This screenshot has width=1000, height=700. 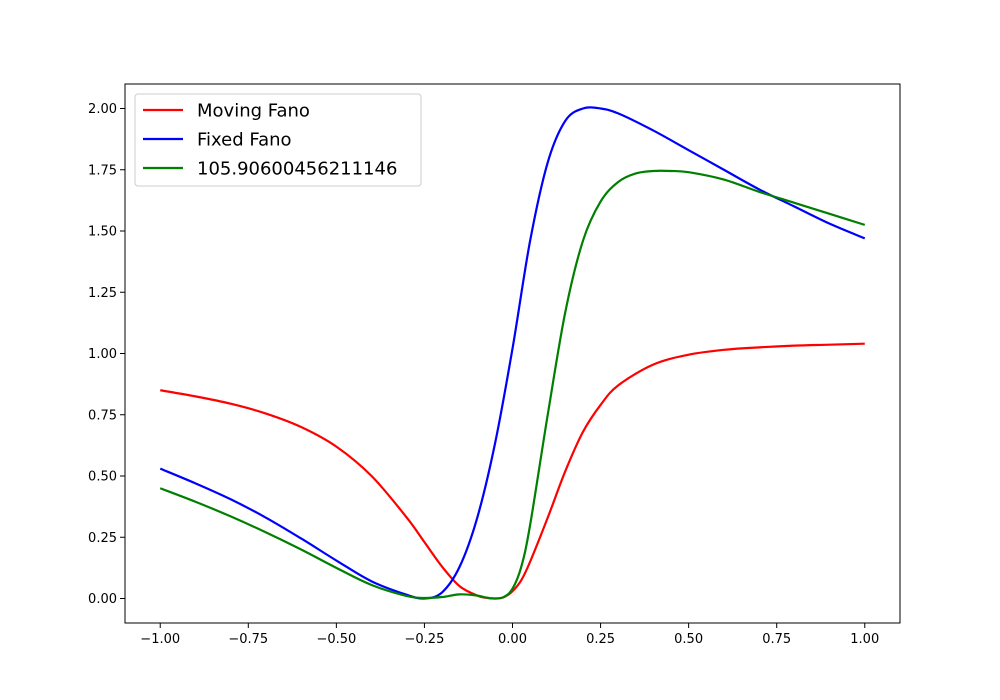 What do you see at coordinates (688, 639) in the screenshot?
I see `x-tick-label: 0.50` at bounding box center [688, 639].